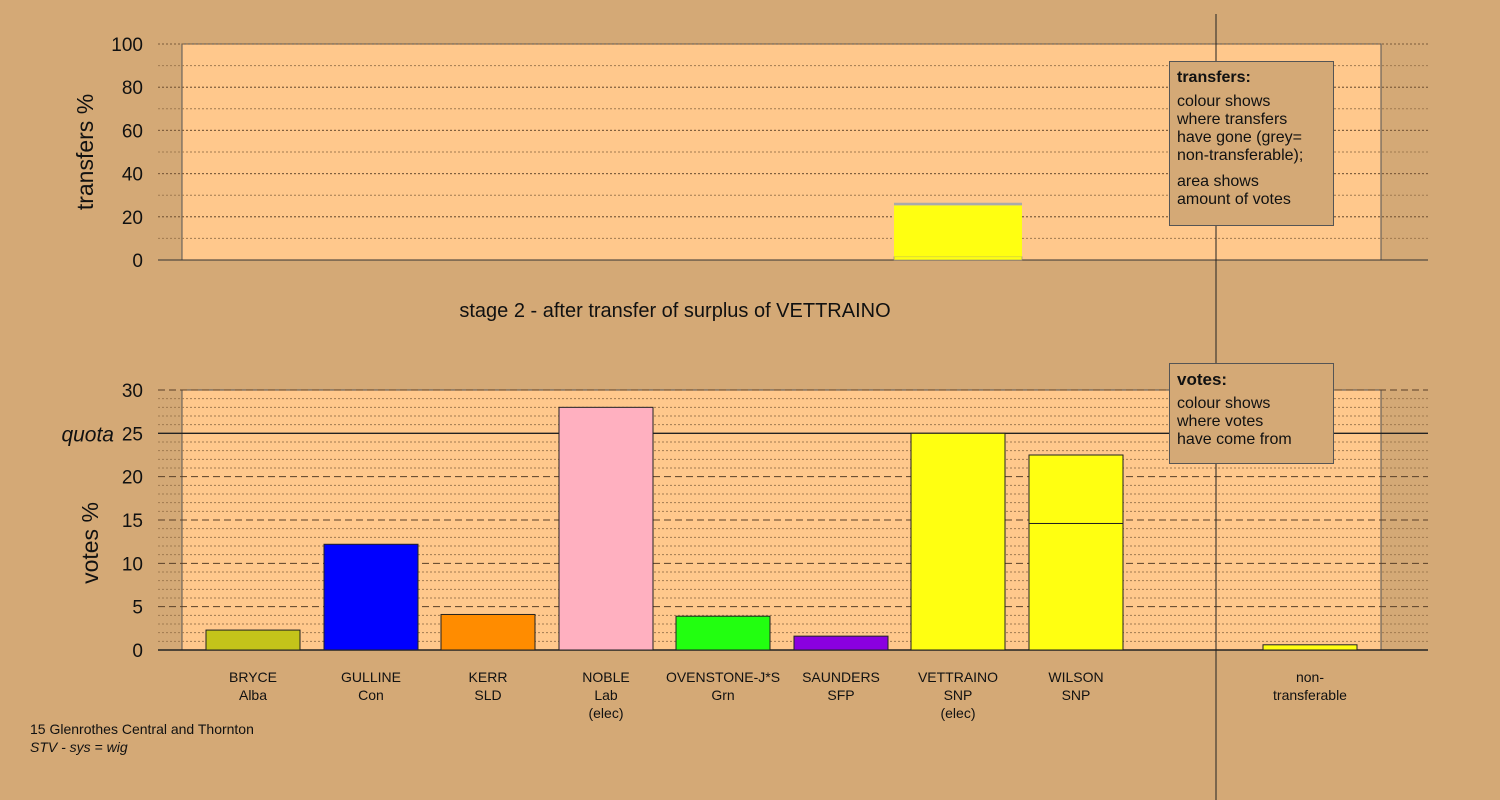  Describe the element at coordinates (132, 175) in the screenshot. I see `transfers-ytick-label: 40` at that location.